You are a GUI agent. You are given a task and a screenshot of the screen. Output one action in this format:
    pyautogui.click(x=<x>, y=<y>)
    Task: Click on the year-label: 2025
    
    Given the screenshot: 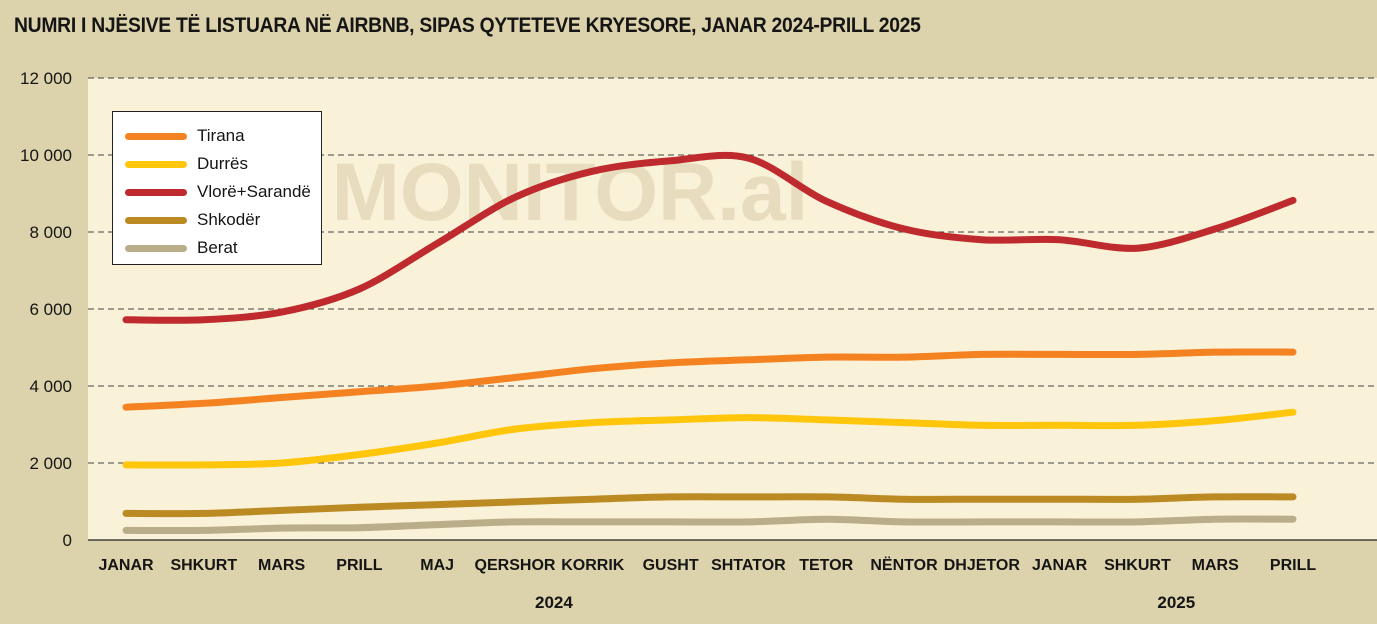 What is the action you would take?
    pyautogui.click(x=1176, y=602)
    